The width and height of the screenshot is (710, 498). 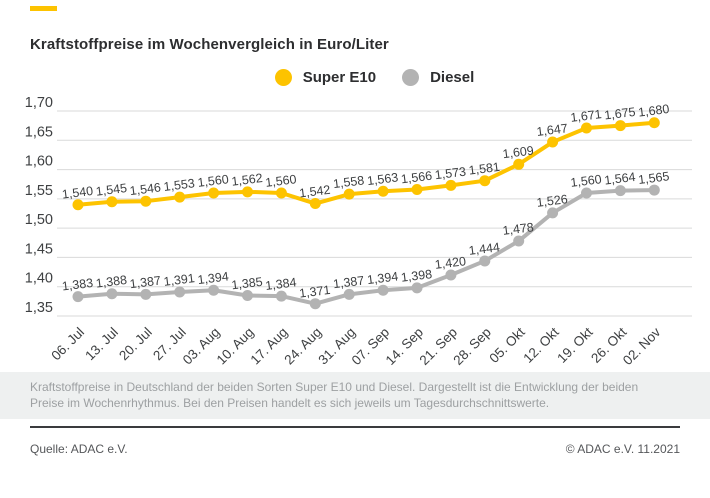 I want to click on data-point-label: 1,542, so click(x=314, y=192).